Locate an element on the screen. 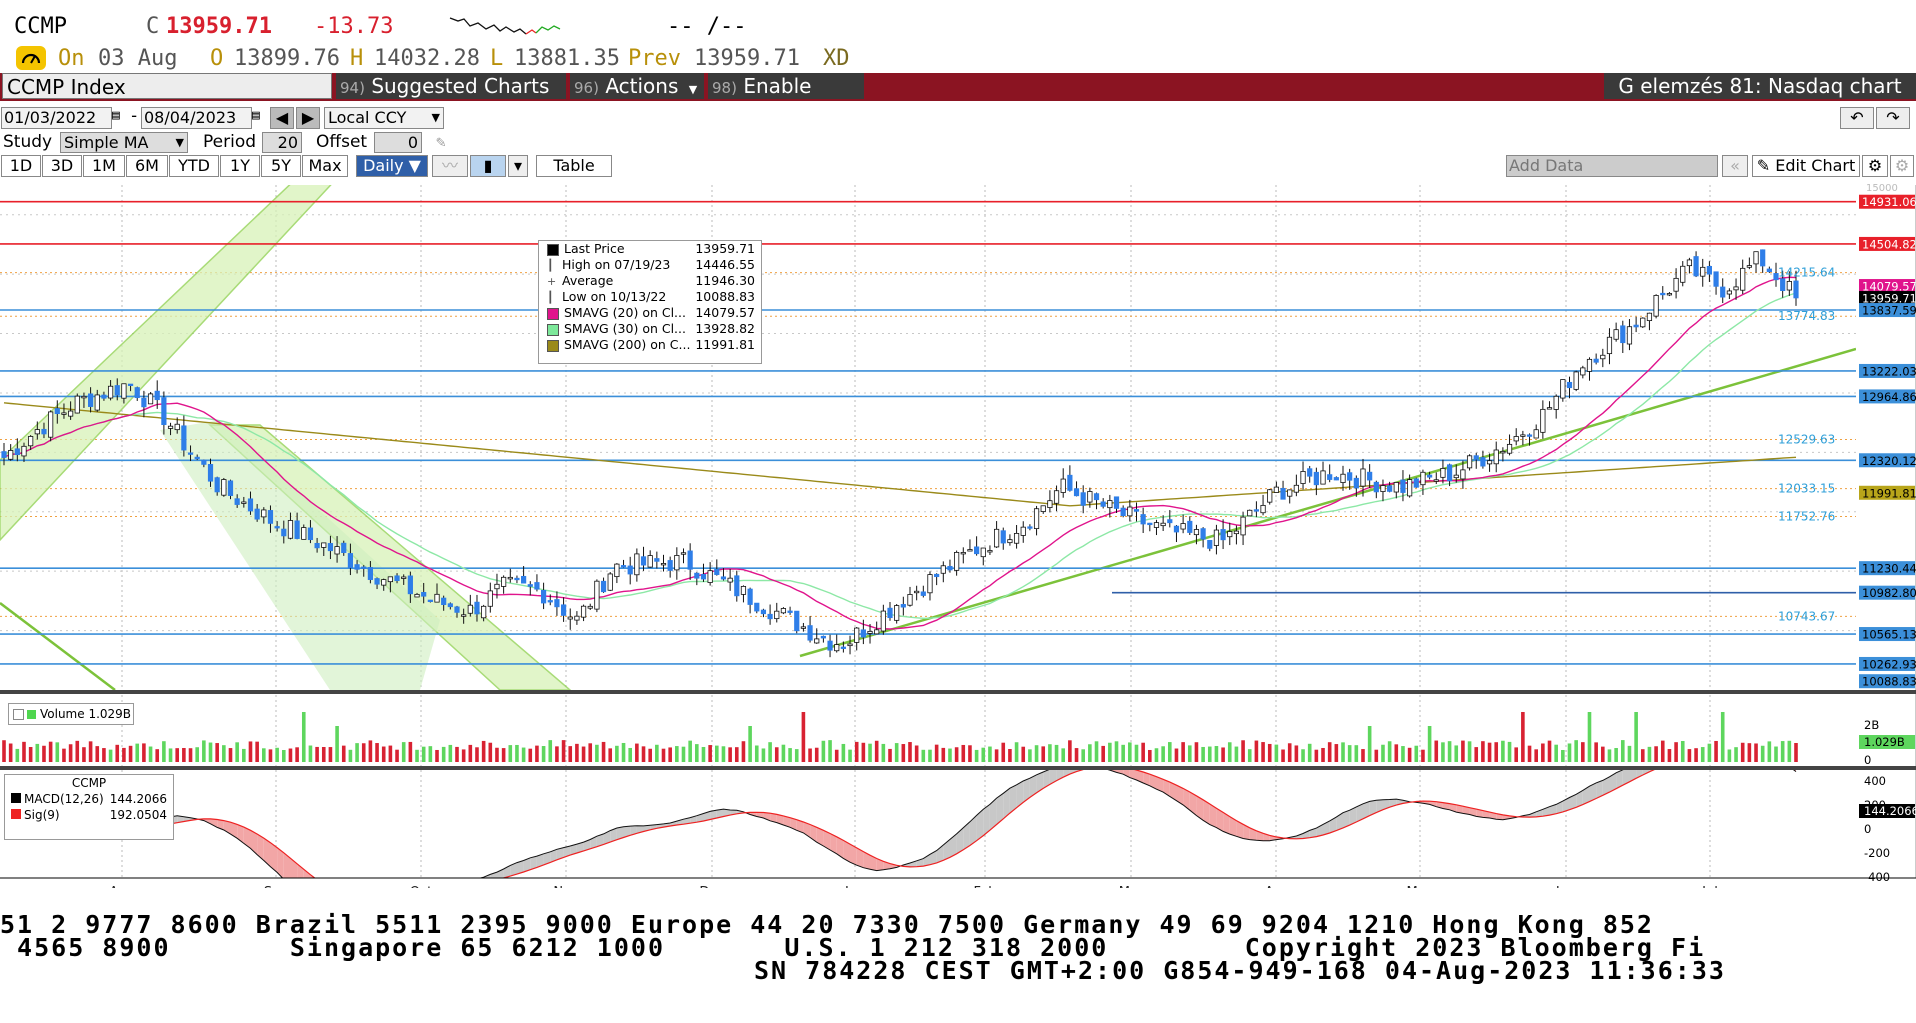 The image size is (1916, 1023). chart-type-dropdown-icon: ▾ is located at coordinates (518, 166).